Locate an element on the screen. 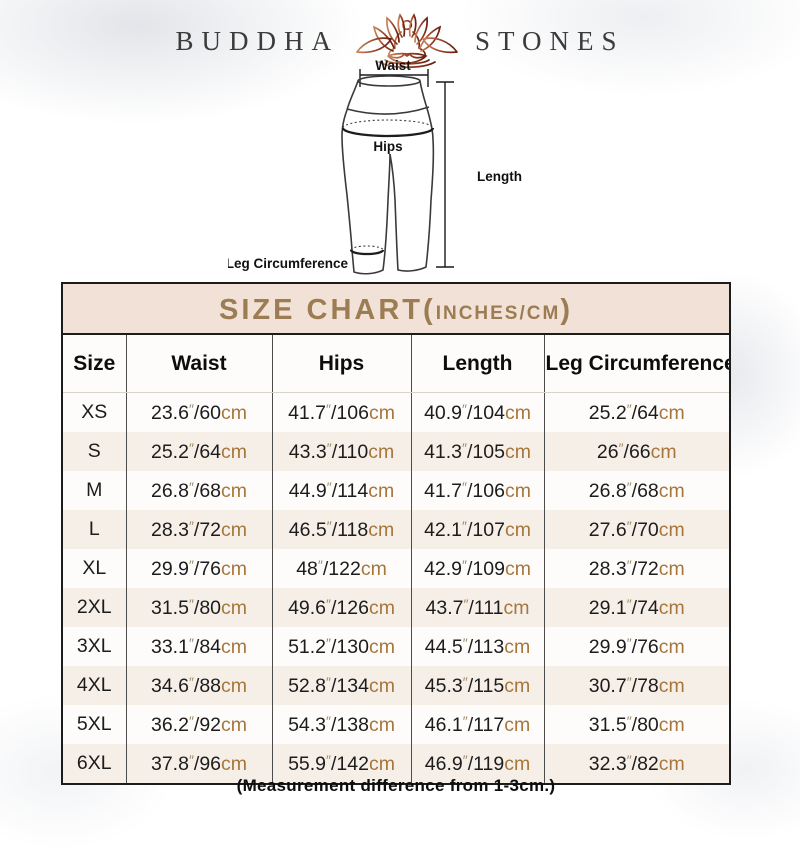 This screenshot has height=860, width=800. cell-hips: 46.5″/118cm is located at coordinates (342, 529).